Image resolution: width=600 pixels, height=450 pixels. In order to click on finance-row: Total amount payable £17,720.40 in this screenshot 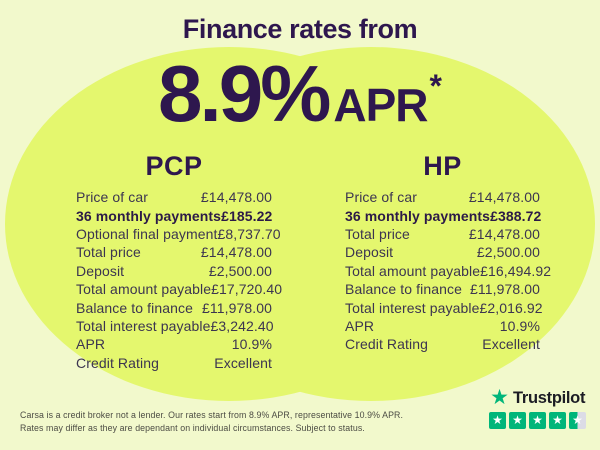, I will do `click(179, 289)`.